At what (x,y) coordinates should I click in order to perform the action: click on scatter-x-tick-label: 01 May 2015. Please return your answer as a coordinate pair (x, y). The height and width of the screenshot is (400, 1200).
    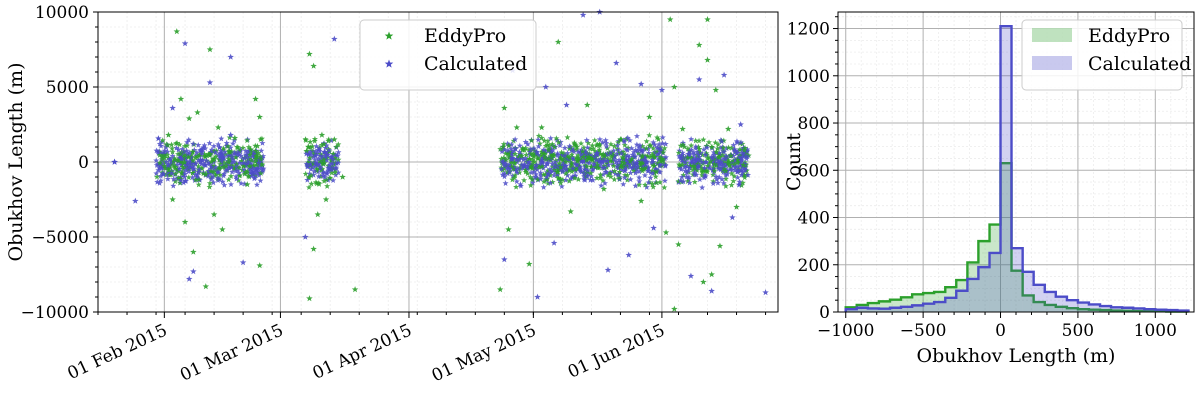
    Looking at the image, I should click on (484, 353).